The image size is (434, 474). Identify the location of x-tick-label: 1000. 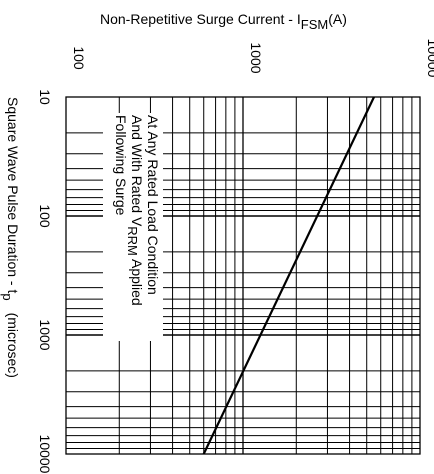
(256, 57).